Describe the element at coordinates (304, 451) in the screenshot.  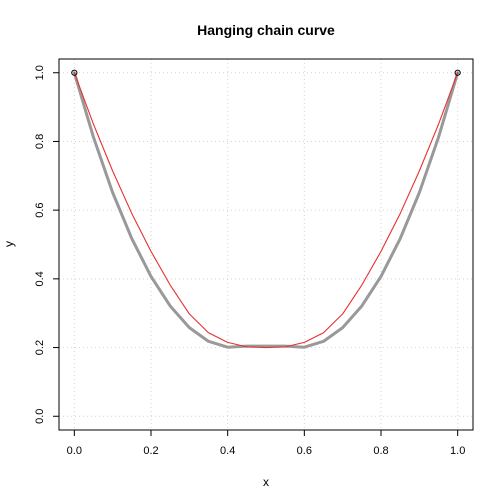
I see `x-tick-label: 0.6` at that location.